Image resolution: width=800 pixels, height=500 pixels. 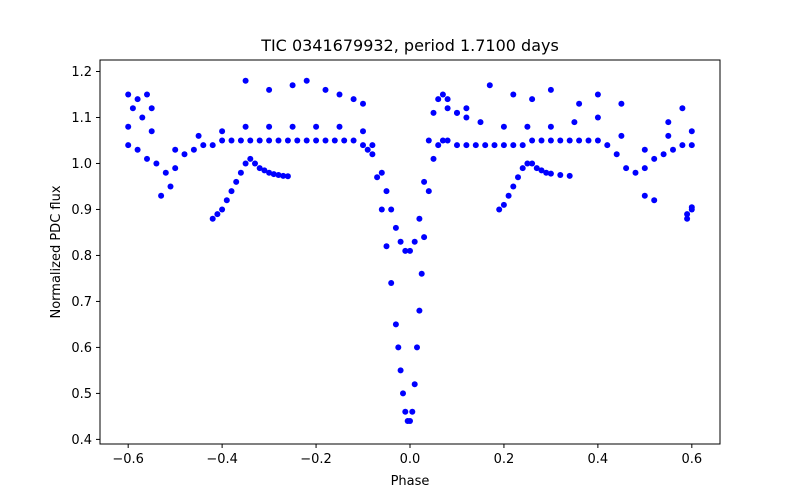 I want to click on y-axis-ticks: 0.4 0.5 0.6 0.7 0.8 0.9 1.0 1.1 1.2, so click(x=85, y=256).